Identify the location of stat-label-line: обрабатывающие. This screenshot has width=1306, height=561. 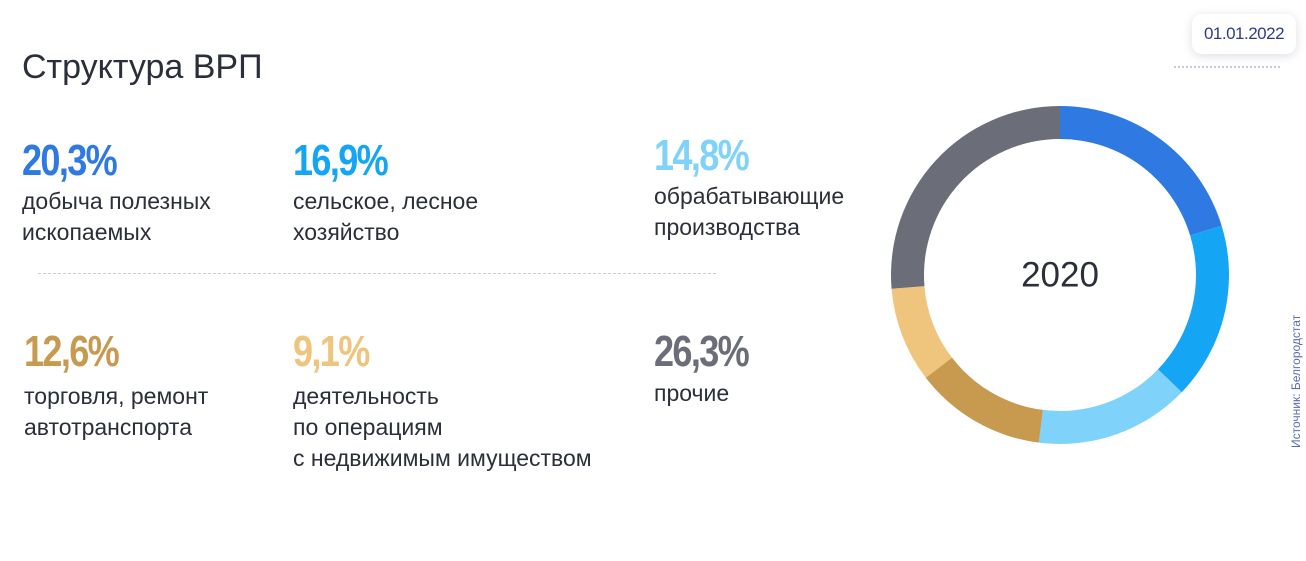
(749, 196).